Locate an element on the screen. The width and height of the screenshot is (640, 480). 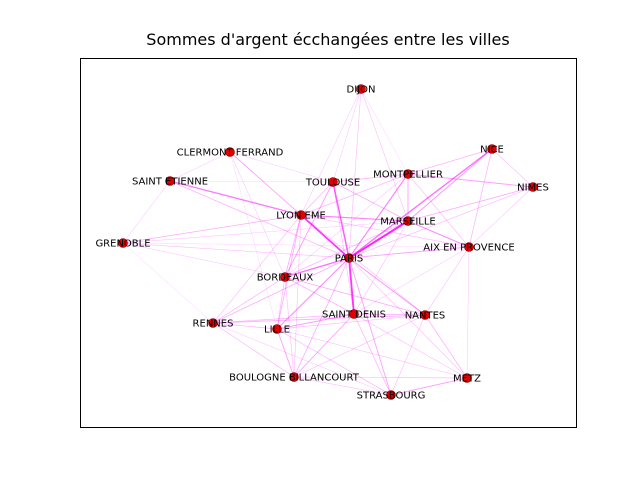
edge-paris-rennes is located at coordinates (281, 290).